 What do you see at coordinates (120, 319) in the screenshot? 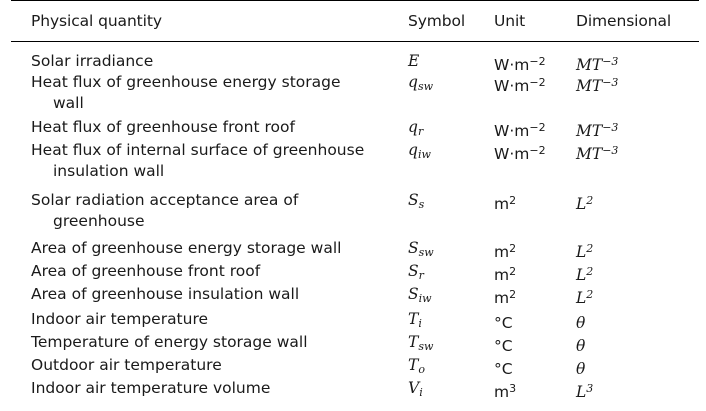
I see `quantity-cell: Indoor air temperature` at bounding box center [120, 319].